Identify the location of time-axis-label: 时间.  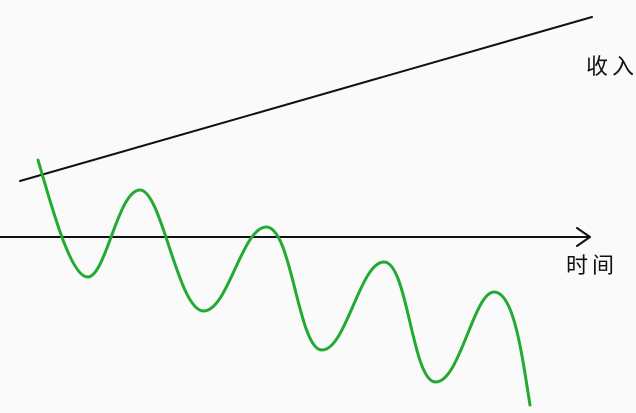
(592, 266).